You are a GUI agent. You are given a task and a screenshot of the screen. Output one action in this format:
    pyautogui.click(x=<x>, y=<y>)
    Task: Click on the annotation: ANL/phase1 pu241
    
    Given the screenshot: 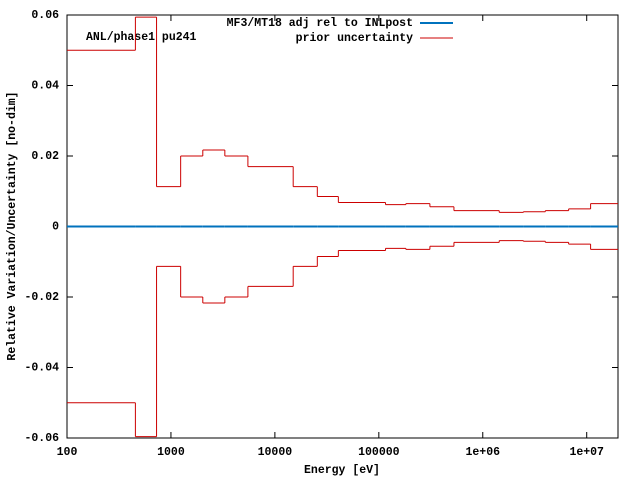 What is the action you would take?
    pyautogui.click(x=141, y=37)
    